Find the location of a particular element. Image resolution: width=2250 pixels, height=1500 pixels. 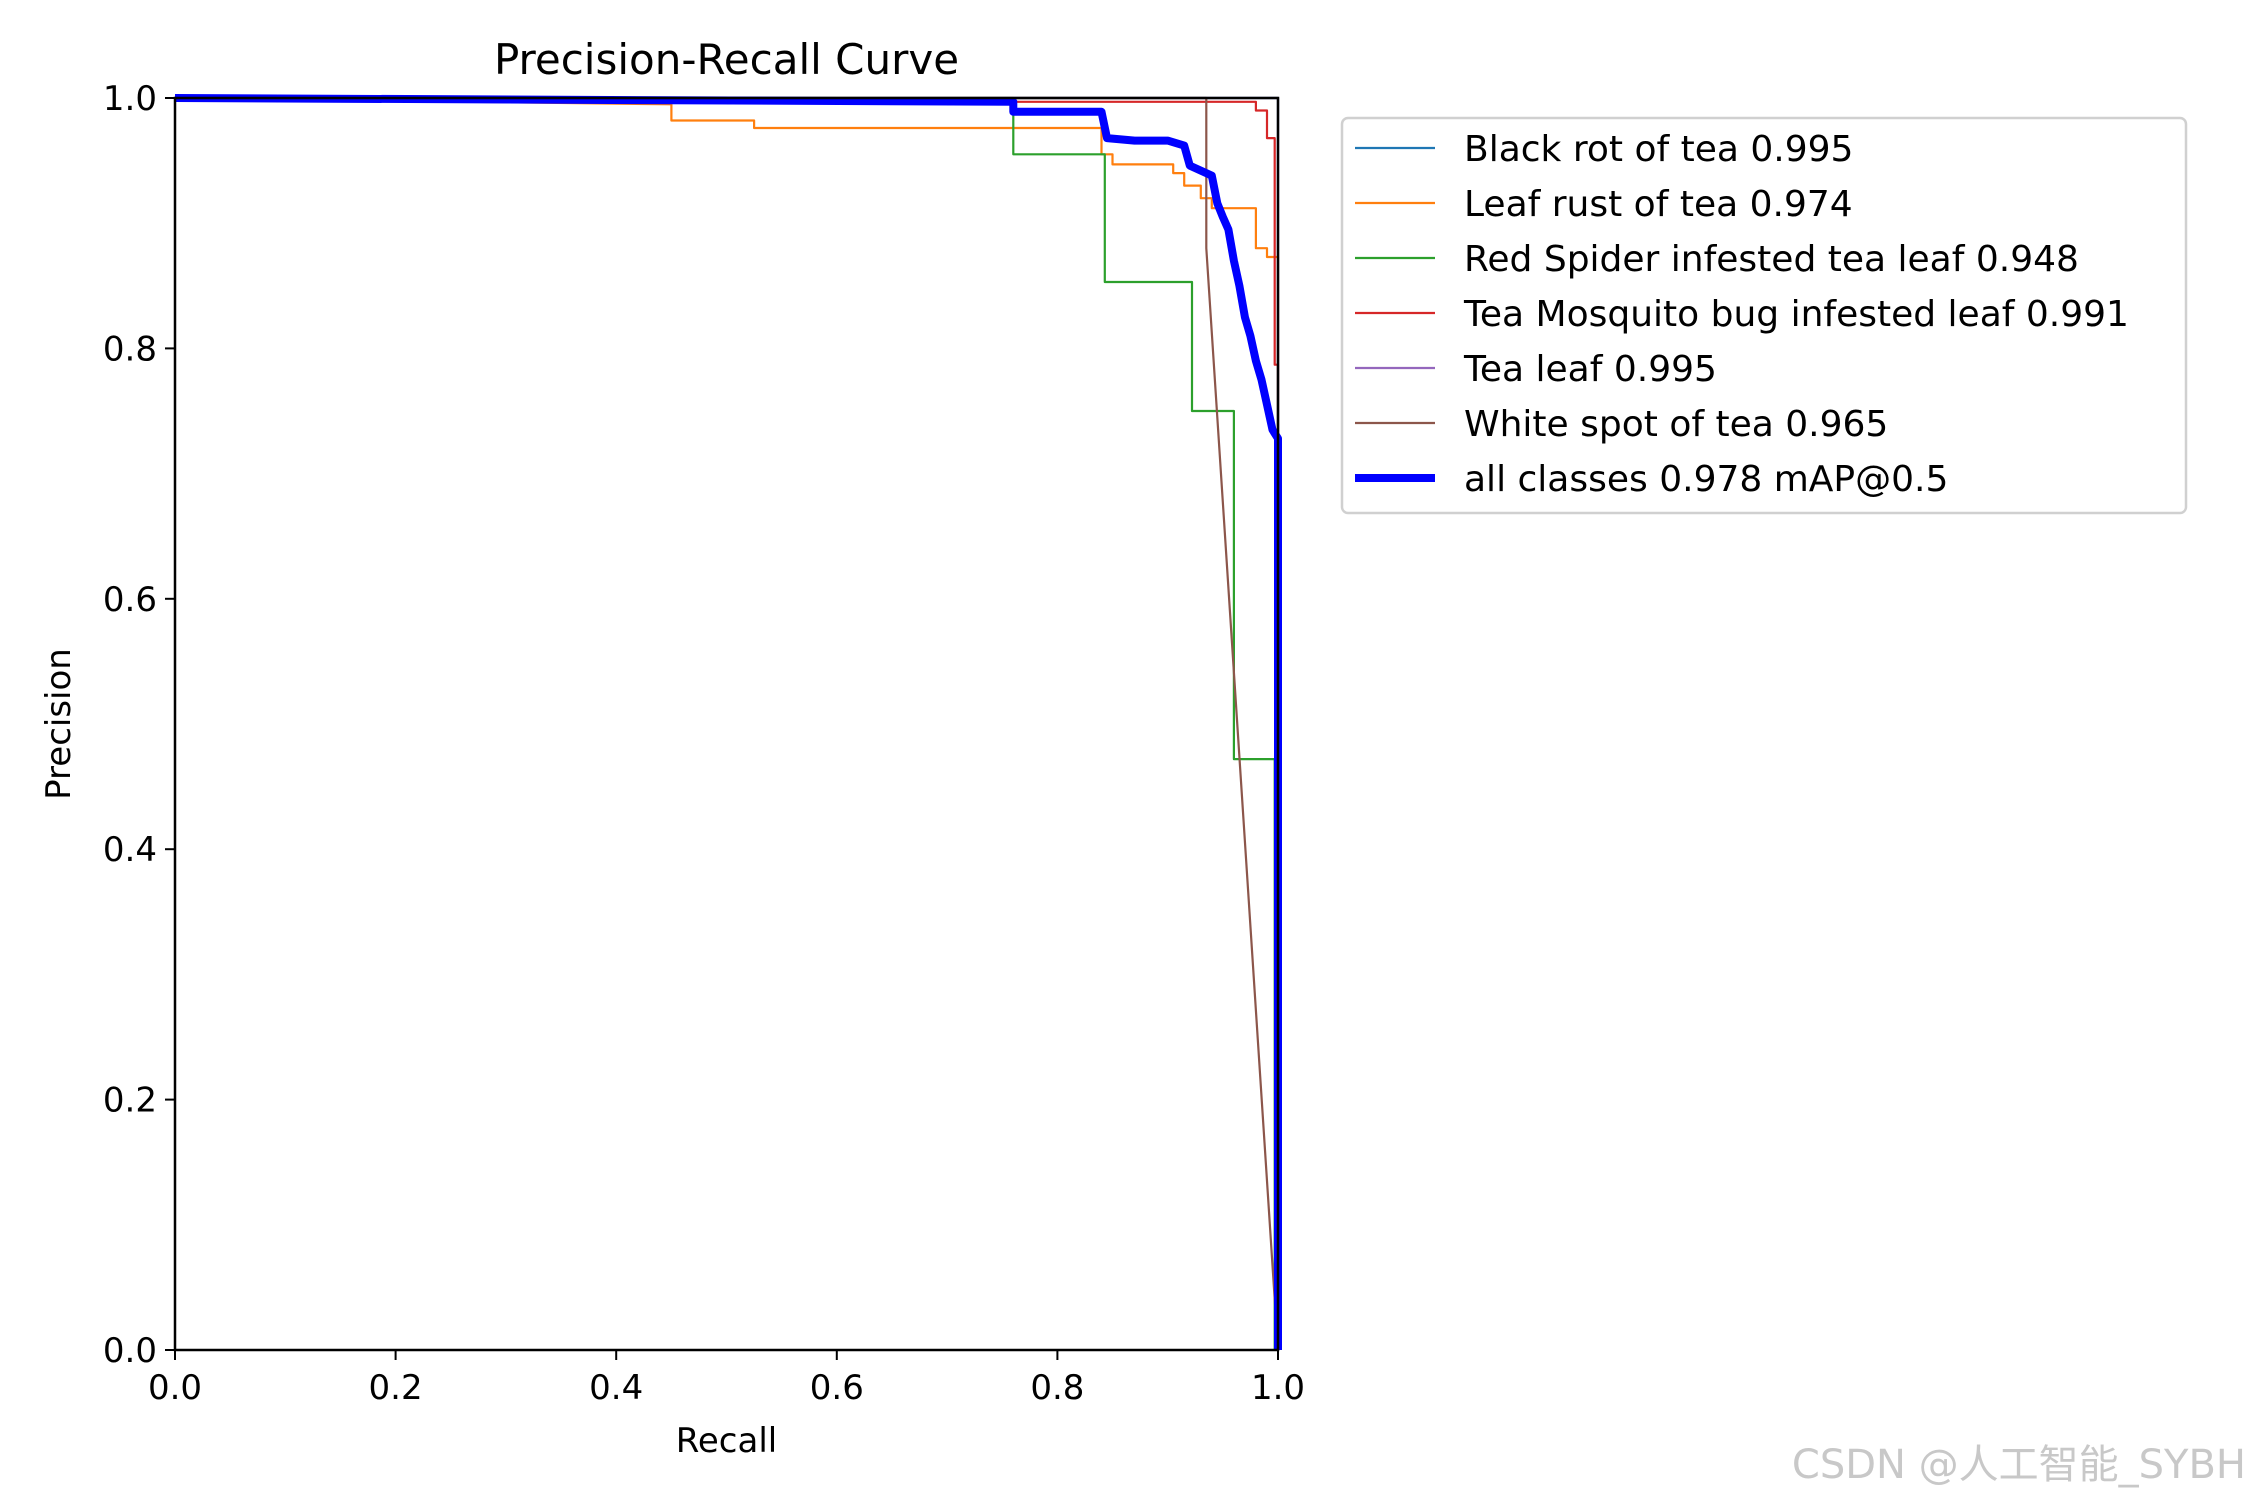

x-axis-label: Recall is located at coordinates (726, 1441).